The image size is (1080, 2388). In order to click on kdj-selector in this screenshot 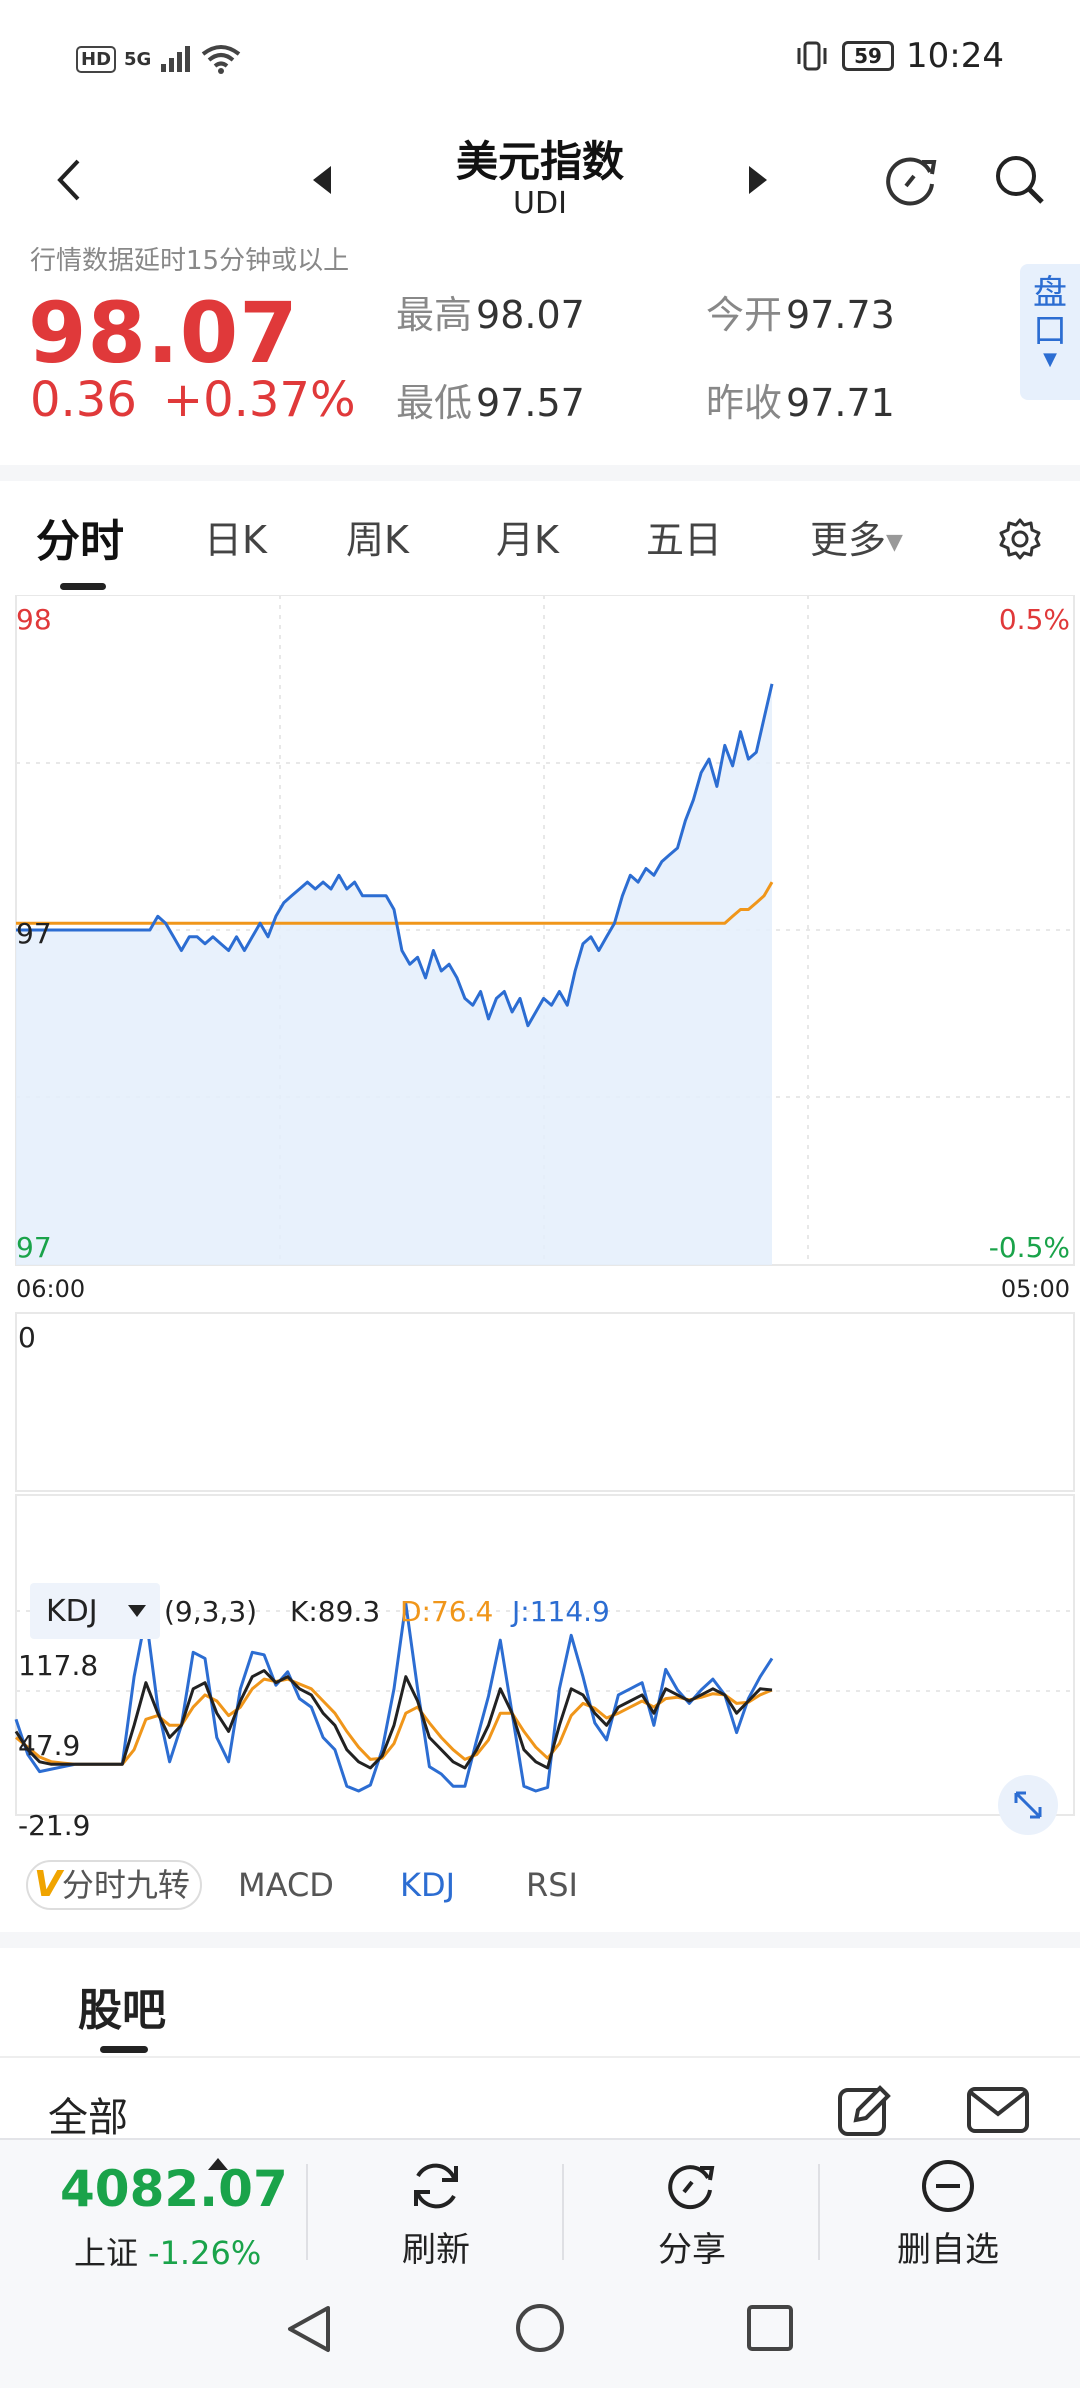, I will do `click(95, 1611)`.